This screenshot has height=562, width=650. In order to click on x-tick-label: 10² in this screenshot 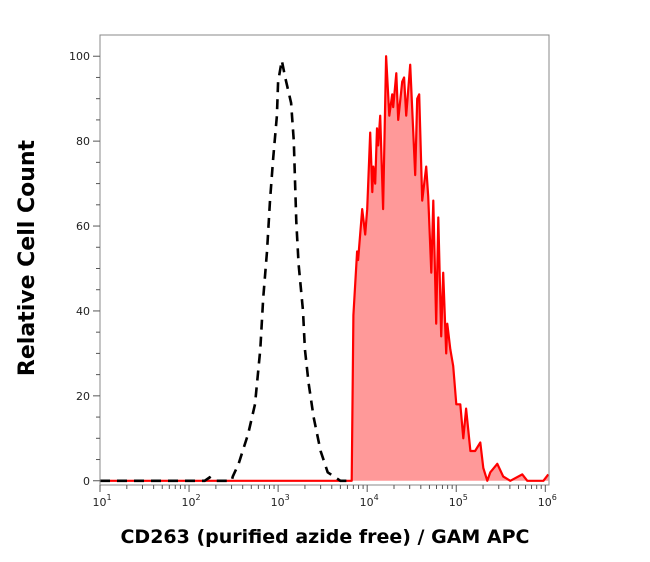, I will do `click(191, 501)`.